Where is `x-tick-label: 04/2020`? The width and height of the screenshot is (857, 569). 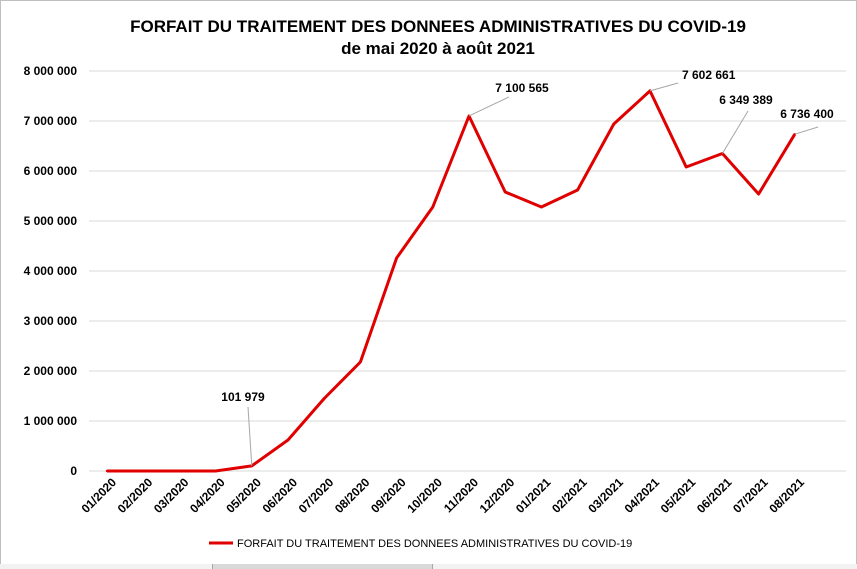
x-tick-label: 04/2020 is located at coordinates (207, 495).